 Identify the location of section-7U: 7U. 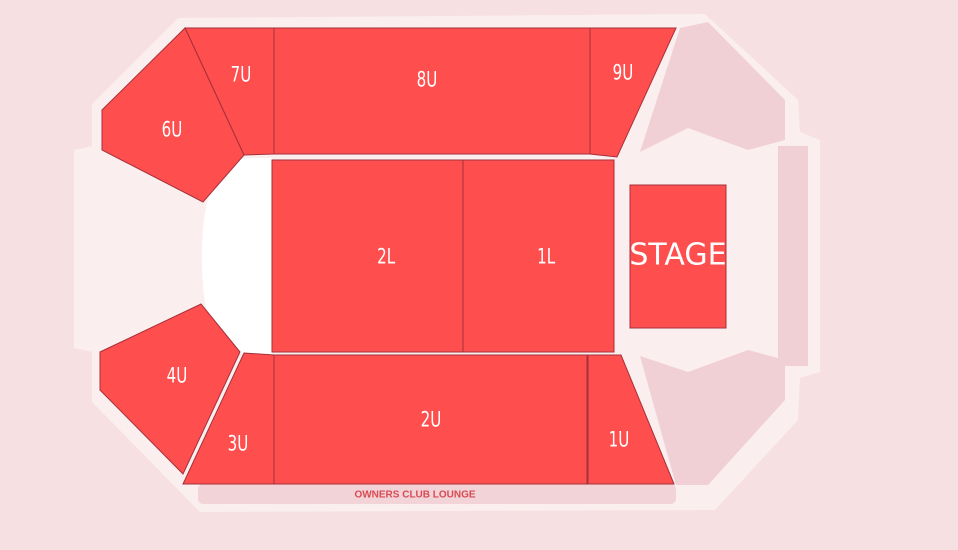
(229, 91).